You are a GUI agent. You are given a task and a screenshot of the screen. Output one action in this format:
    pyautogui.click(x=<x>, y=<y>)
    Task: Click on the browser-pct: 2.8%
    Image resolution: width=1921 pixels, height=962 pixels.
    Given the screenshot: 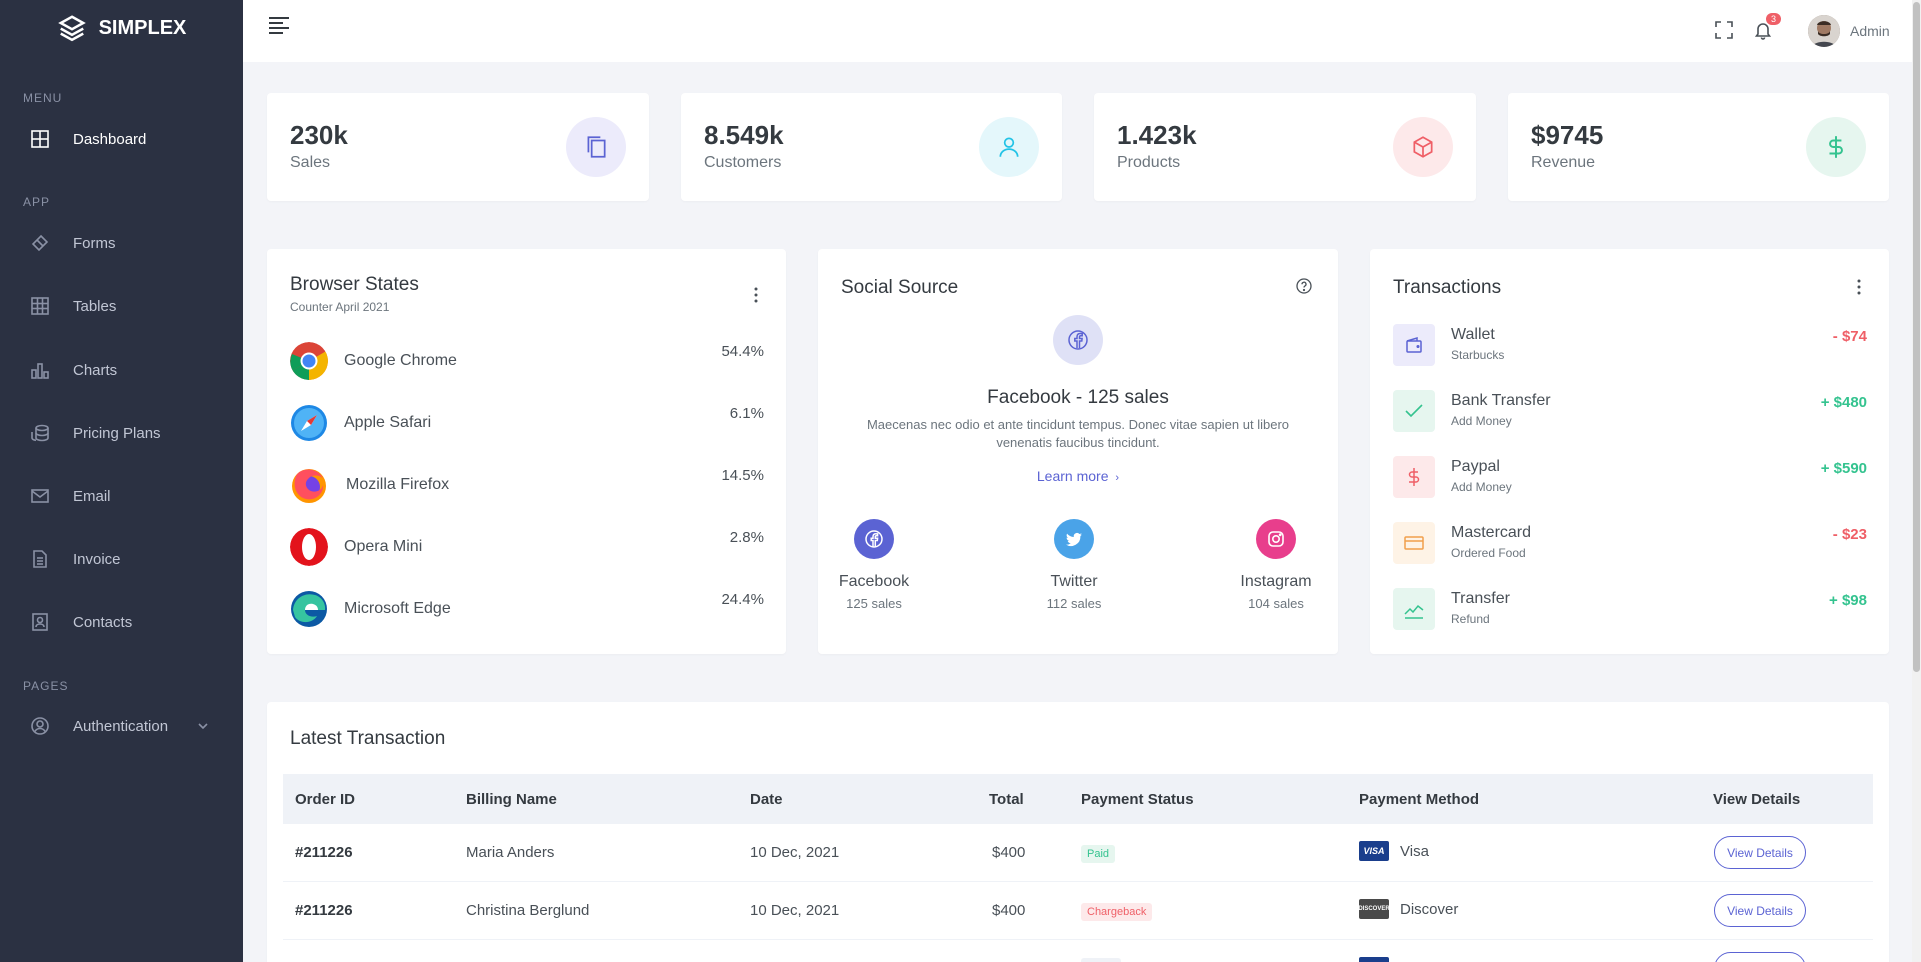 What is the action you would take?
    pyautogui.click(x=746, y=537)
    